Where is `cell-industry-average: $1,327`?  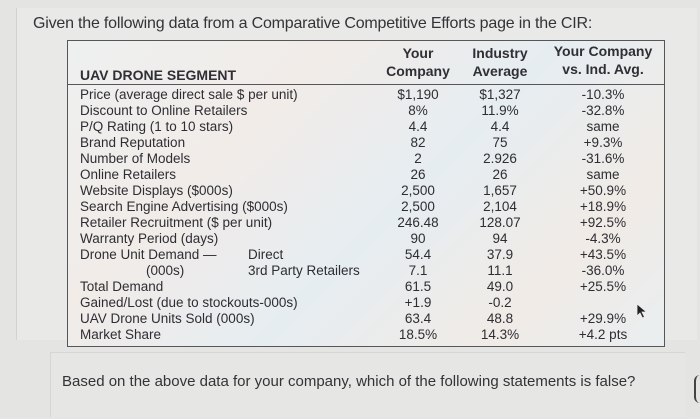
cell-industry-average: $1,327 is located at coordinates (500, 94).